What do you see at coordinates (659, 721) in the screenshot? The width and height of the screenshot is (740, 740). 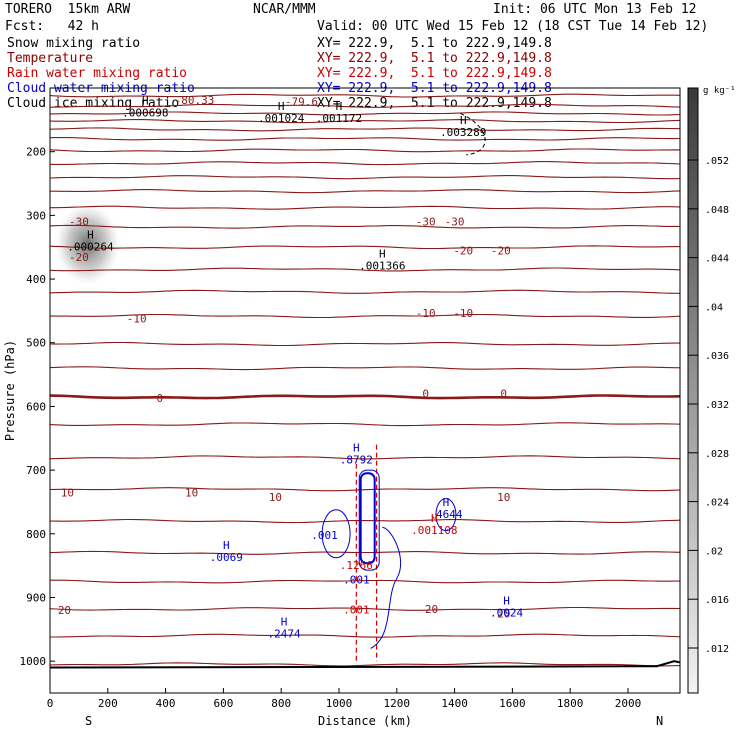 I see `x-end-label-north: N` at bounding box center [659, 721].